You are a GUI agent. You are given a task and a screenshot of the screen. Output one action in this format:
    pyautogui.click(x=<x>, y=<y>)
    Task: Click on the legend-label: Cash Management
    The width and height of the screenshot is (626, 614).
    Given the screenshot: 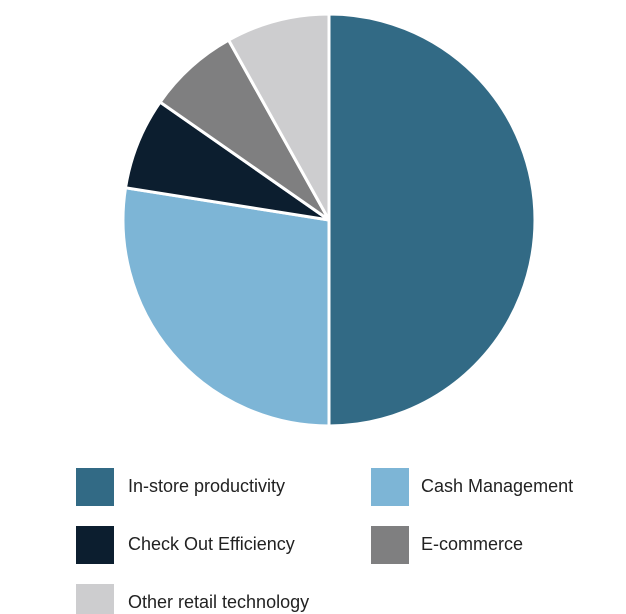 What is the action you would take?
    pyautogui.click(x=497, y=486)
    